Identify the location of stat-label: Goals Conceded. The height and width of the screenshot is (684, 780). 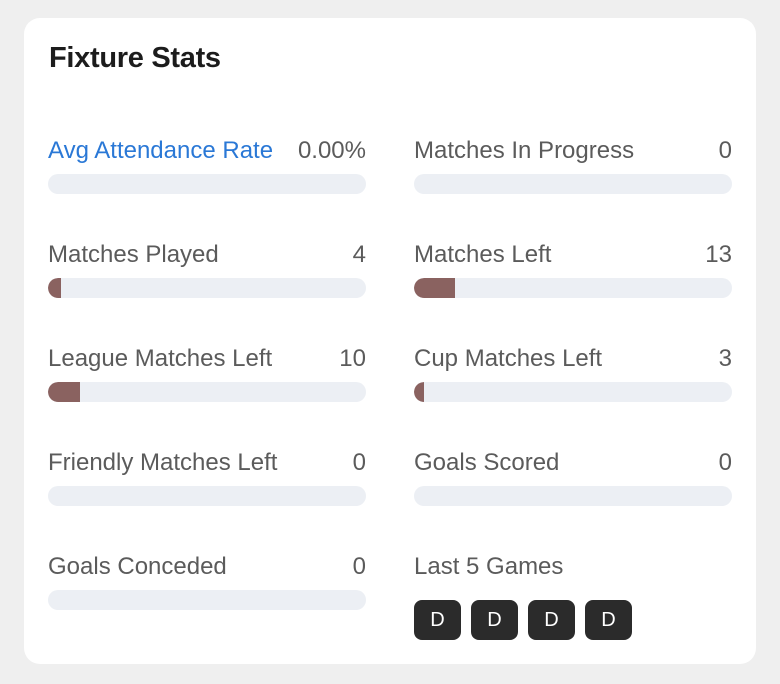
(137, 566).